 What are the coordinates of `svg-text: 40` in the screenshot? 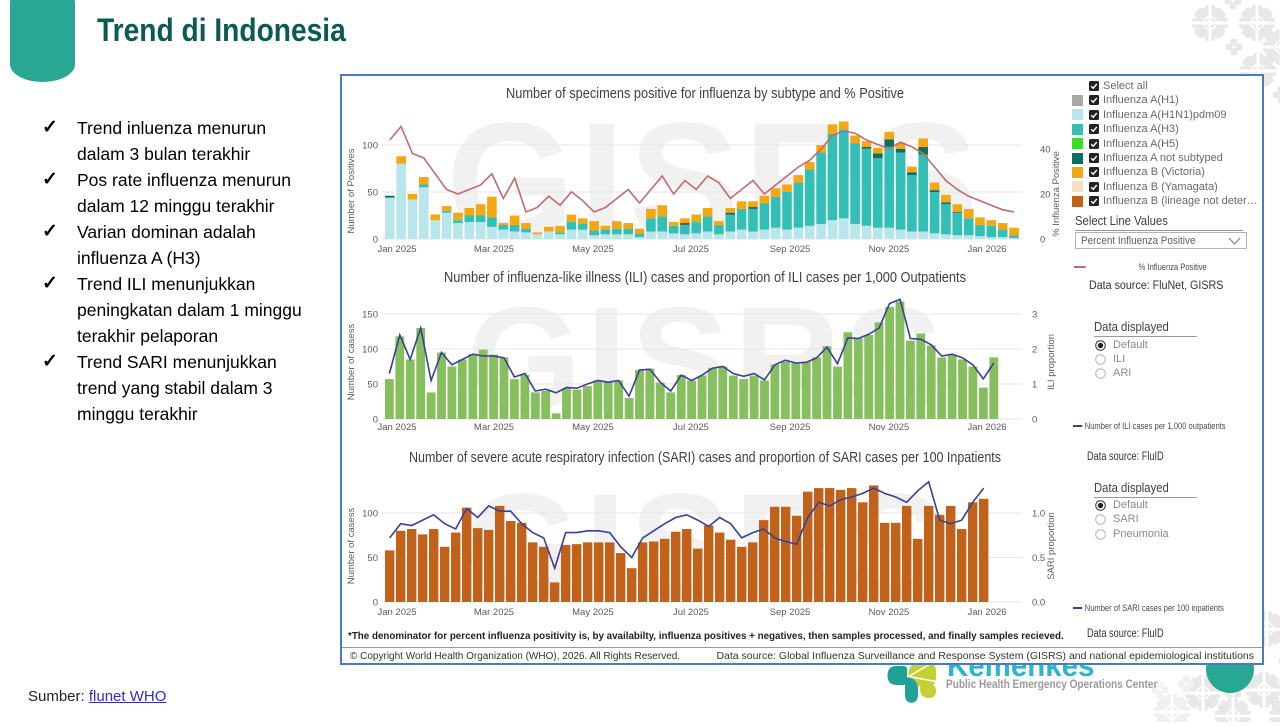 It's located at (1045, 150).